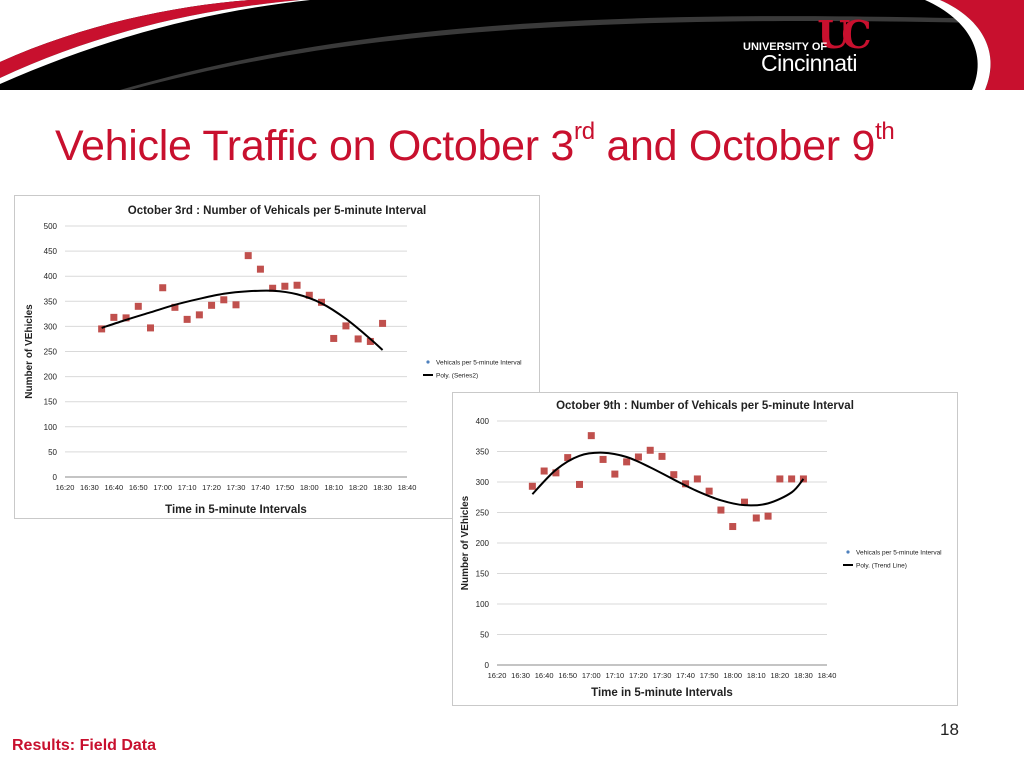  What do you see at coordinates (315, 146) in the screenshot?
I see `title-main: Vehicle Traffic on October 3` at bounding box center [315, 146].